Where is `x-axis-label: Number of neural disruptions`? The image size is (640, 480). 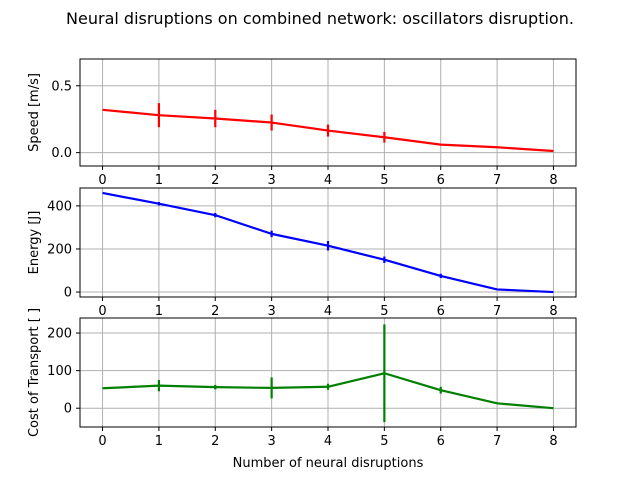 x-axis-label: Number of neural disruptions is located at coordinates (328, 463).